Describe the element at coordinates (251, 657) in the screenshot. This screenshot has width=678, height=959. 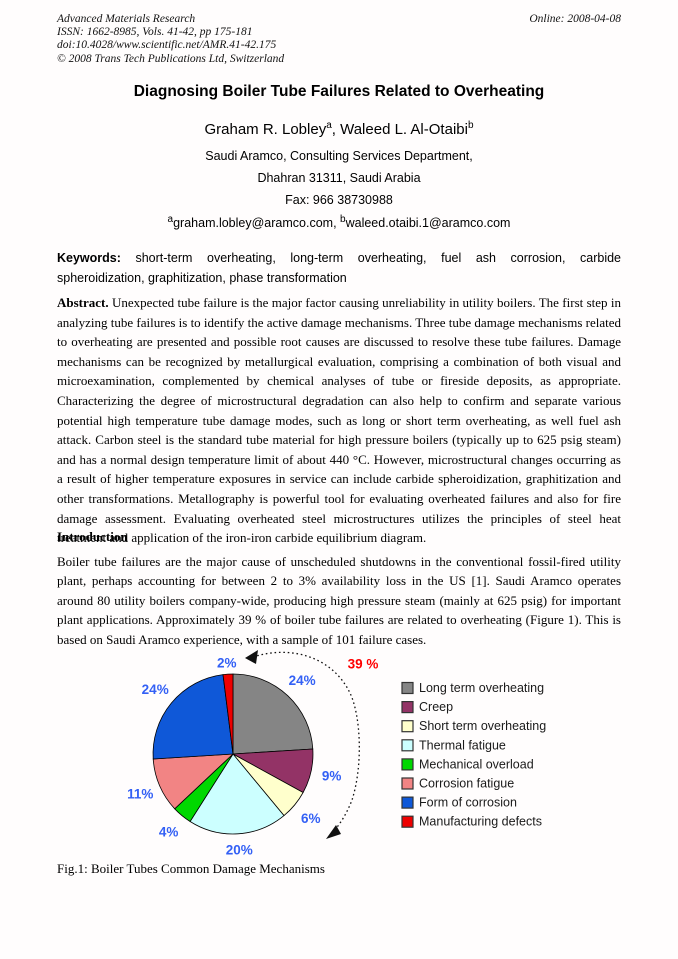
I see `arc-arrowhead-top-icon` at that location.